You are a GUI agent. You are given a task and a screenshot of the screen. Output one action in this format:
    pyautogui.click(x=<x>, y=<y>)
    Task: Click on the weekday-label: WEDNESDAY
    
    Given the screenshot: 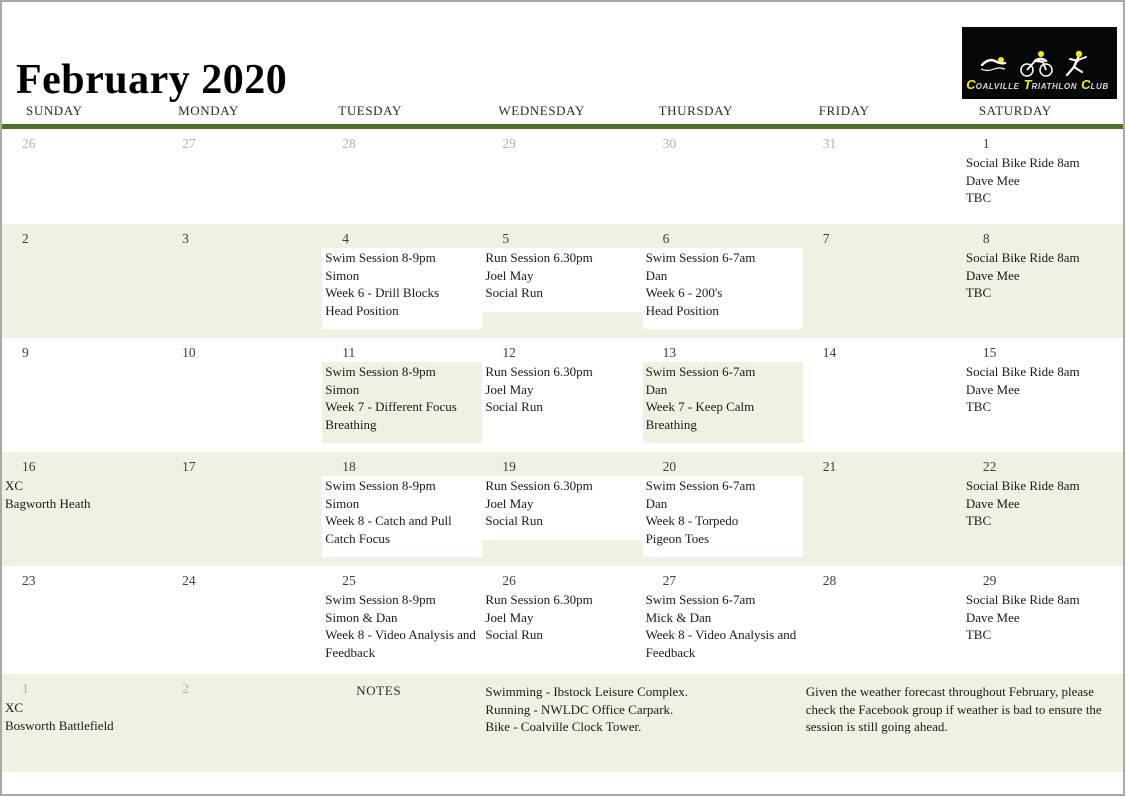 What is the action you would take?
    pyautogui.click(x=541, y=110)
    